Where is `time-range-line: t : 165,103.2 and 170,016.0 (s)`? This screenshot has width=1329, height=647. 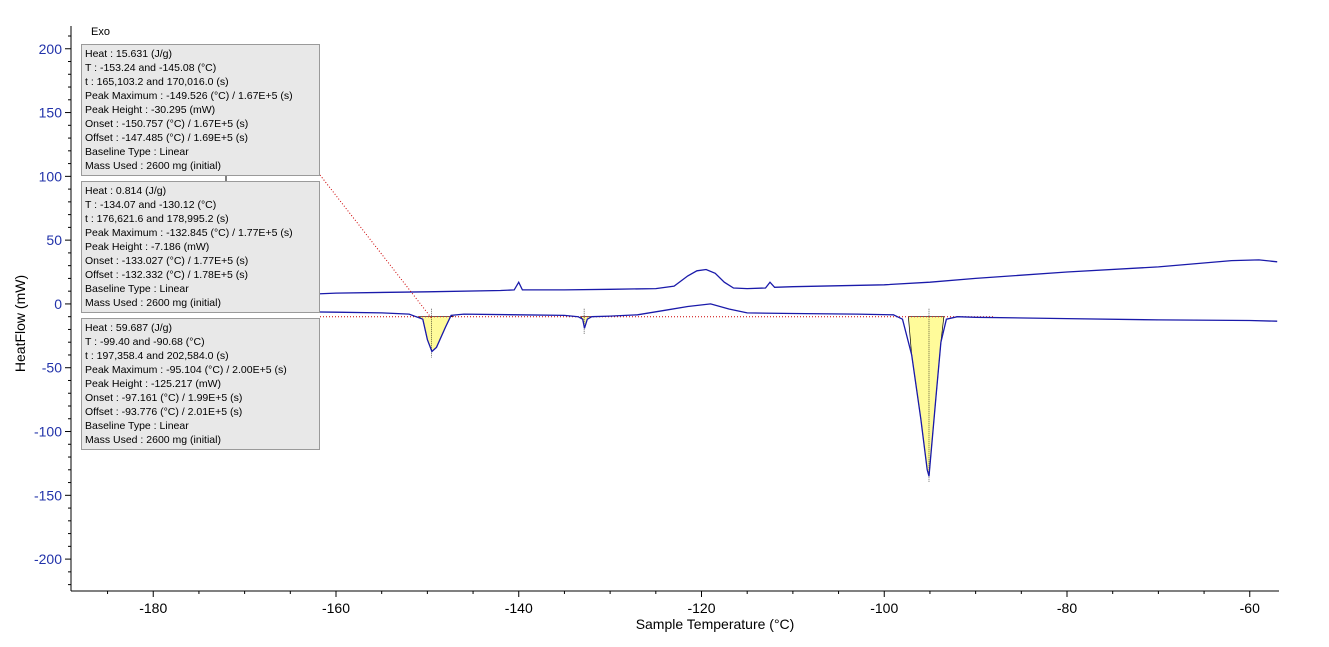 time-range-line: t : 165,103.2 and 170,016.0 (s) is located at coordinates (157, 82).